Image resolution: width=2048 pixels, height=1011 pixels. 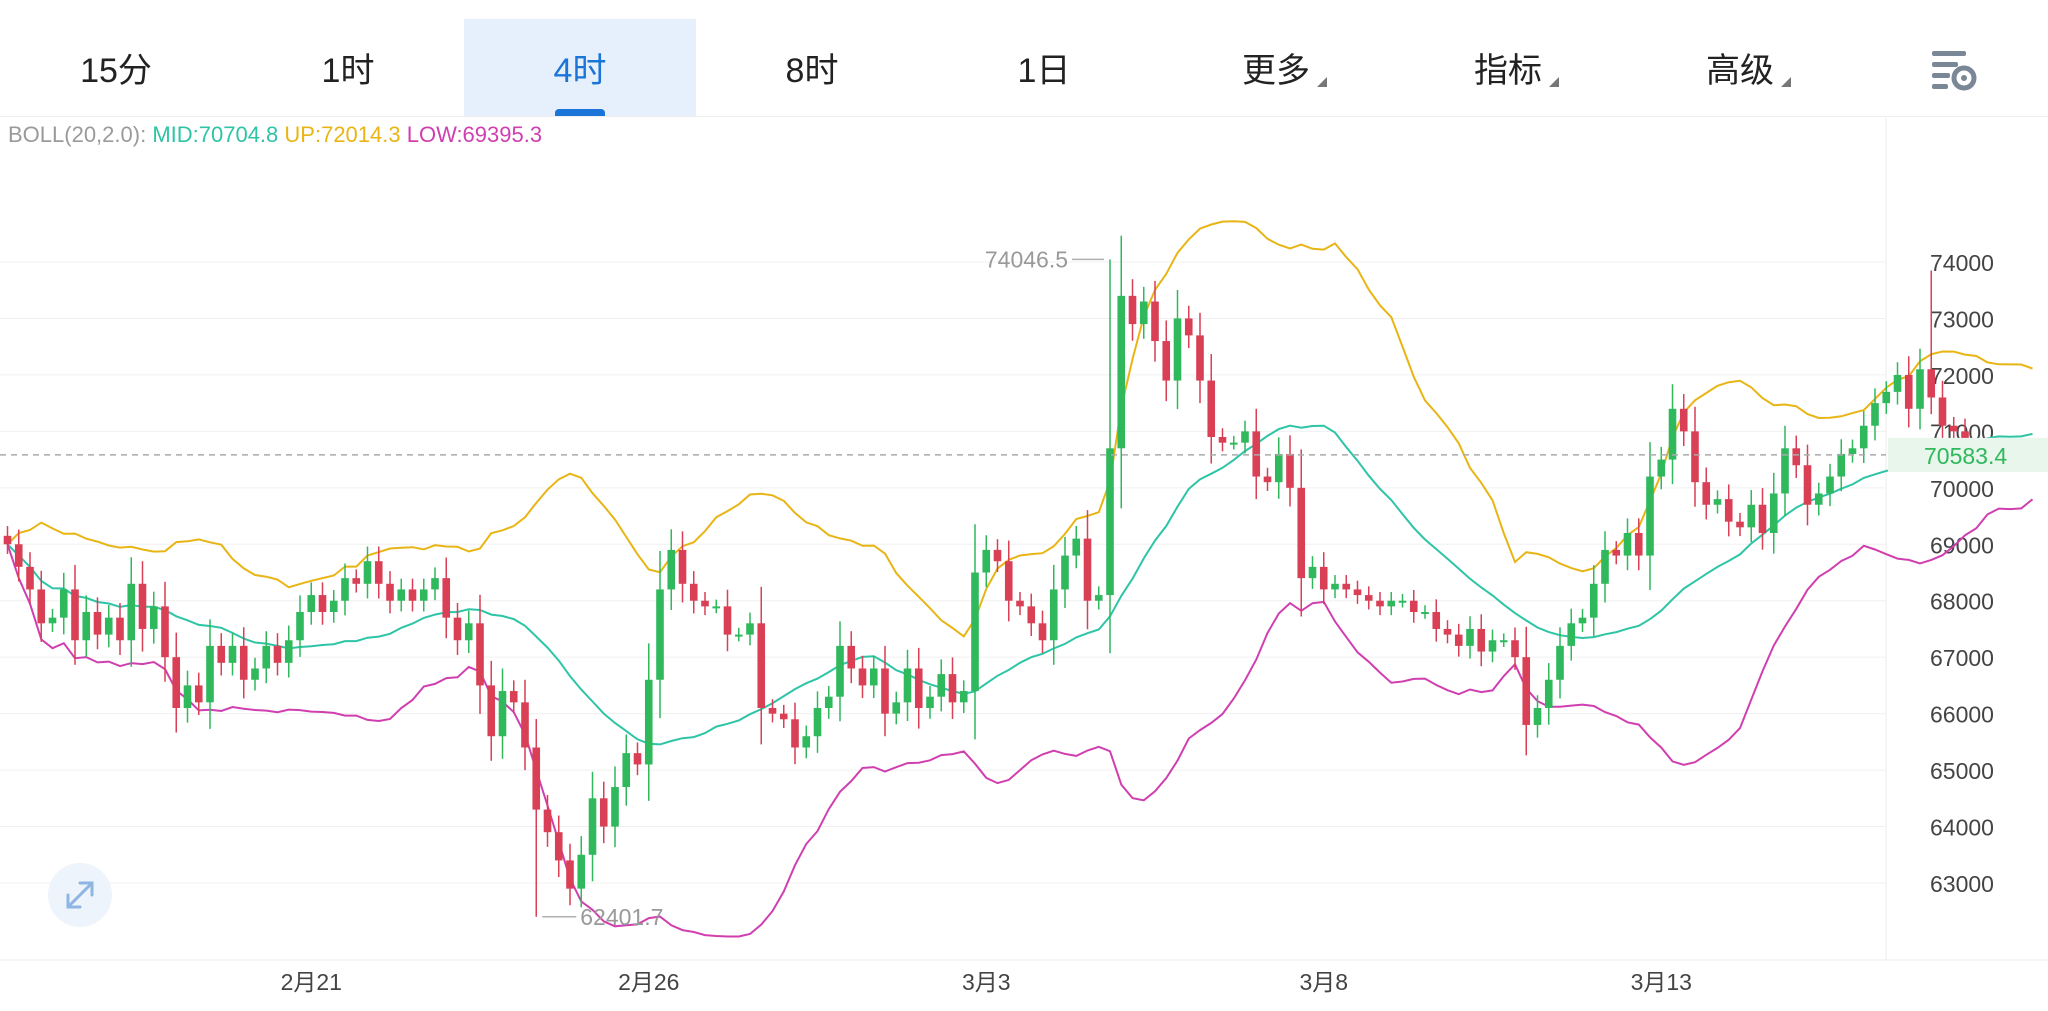 I want to click on expand-chart-button, so click(x=80, y=895).